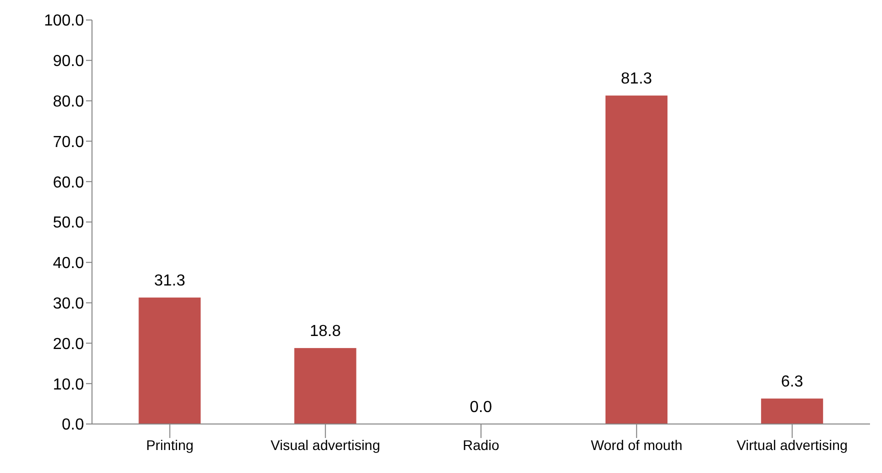 This screenshot has width=882, height=473. What do you see at coordinates (68, 303) in the screenshot?
I see `y-tick-label: 30.0` at bounding box center [68, 303].